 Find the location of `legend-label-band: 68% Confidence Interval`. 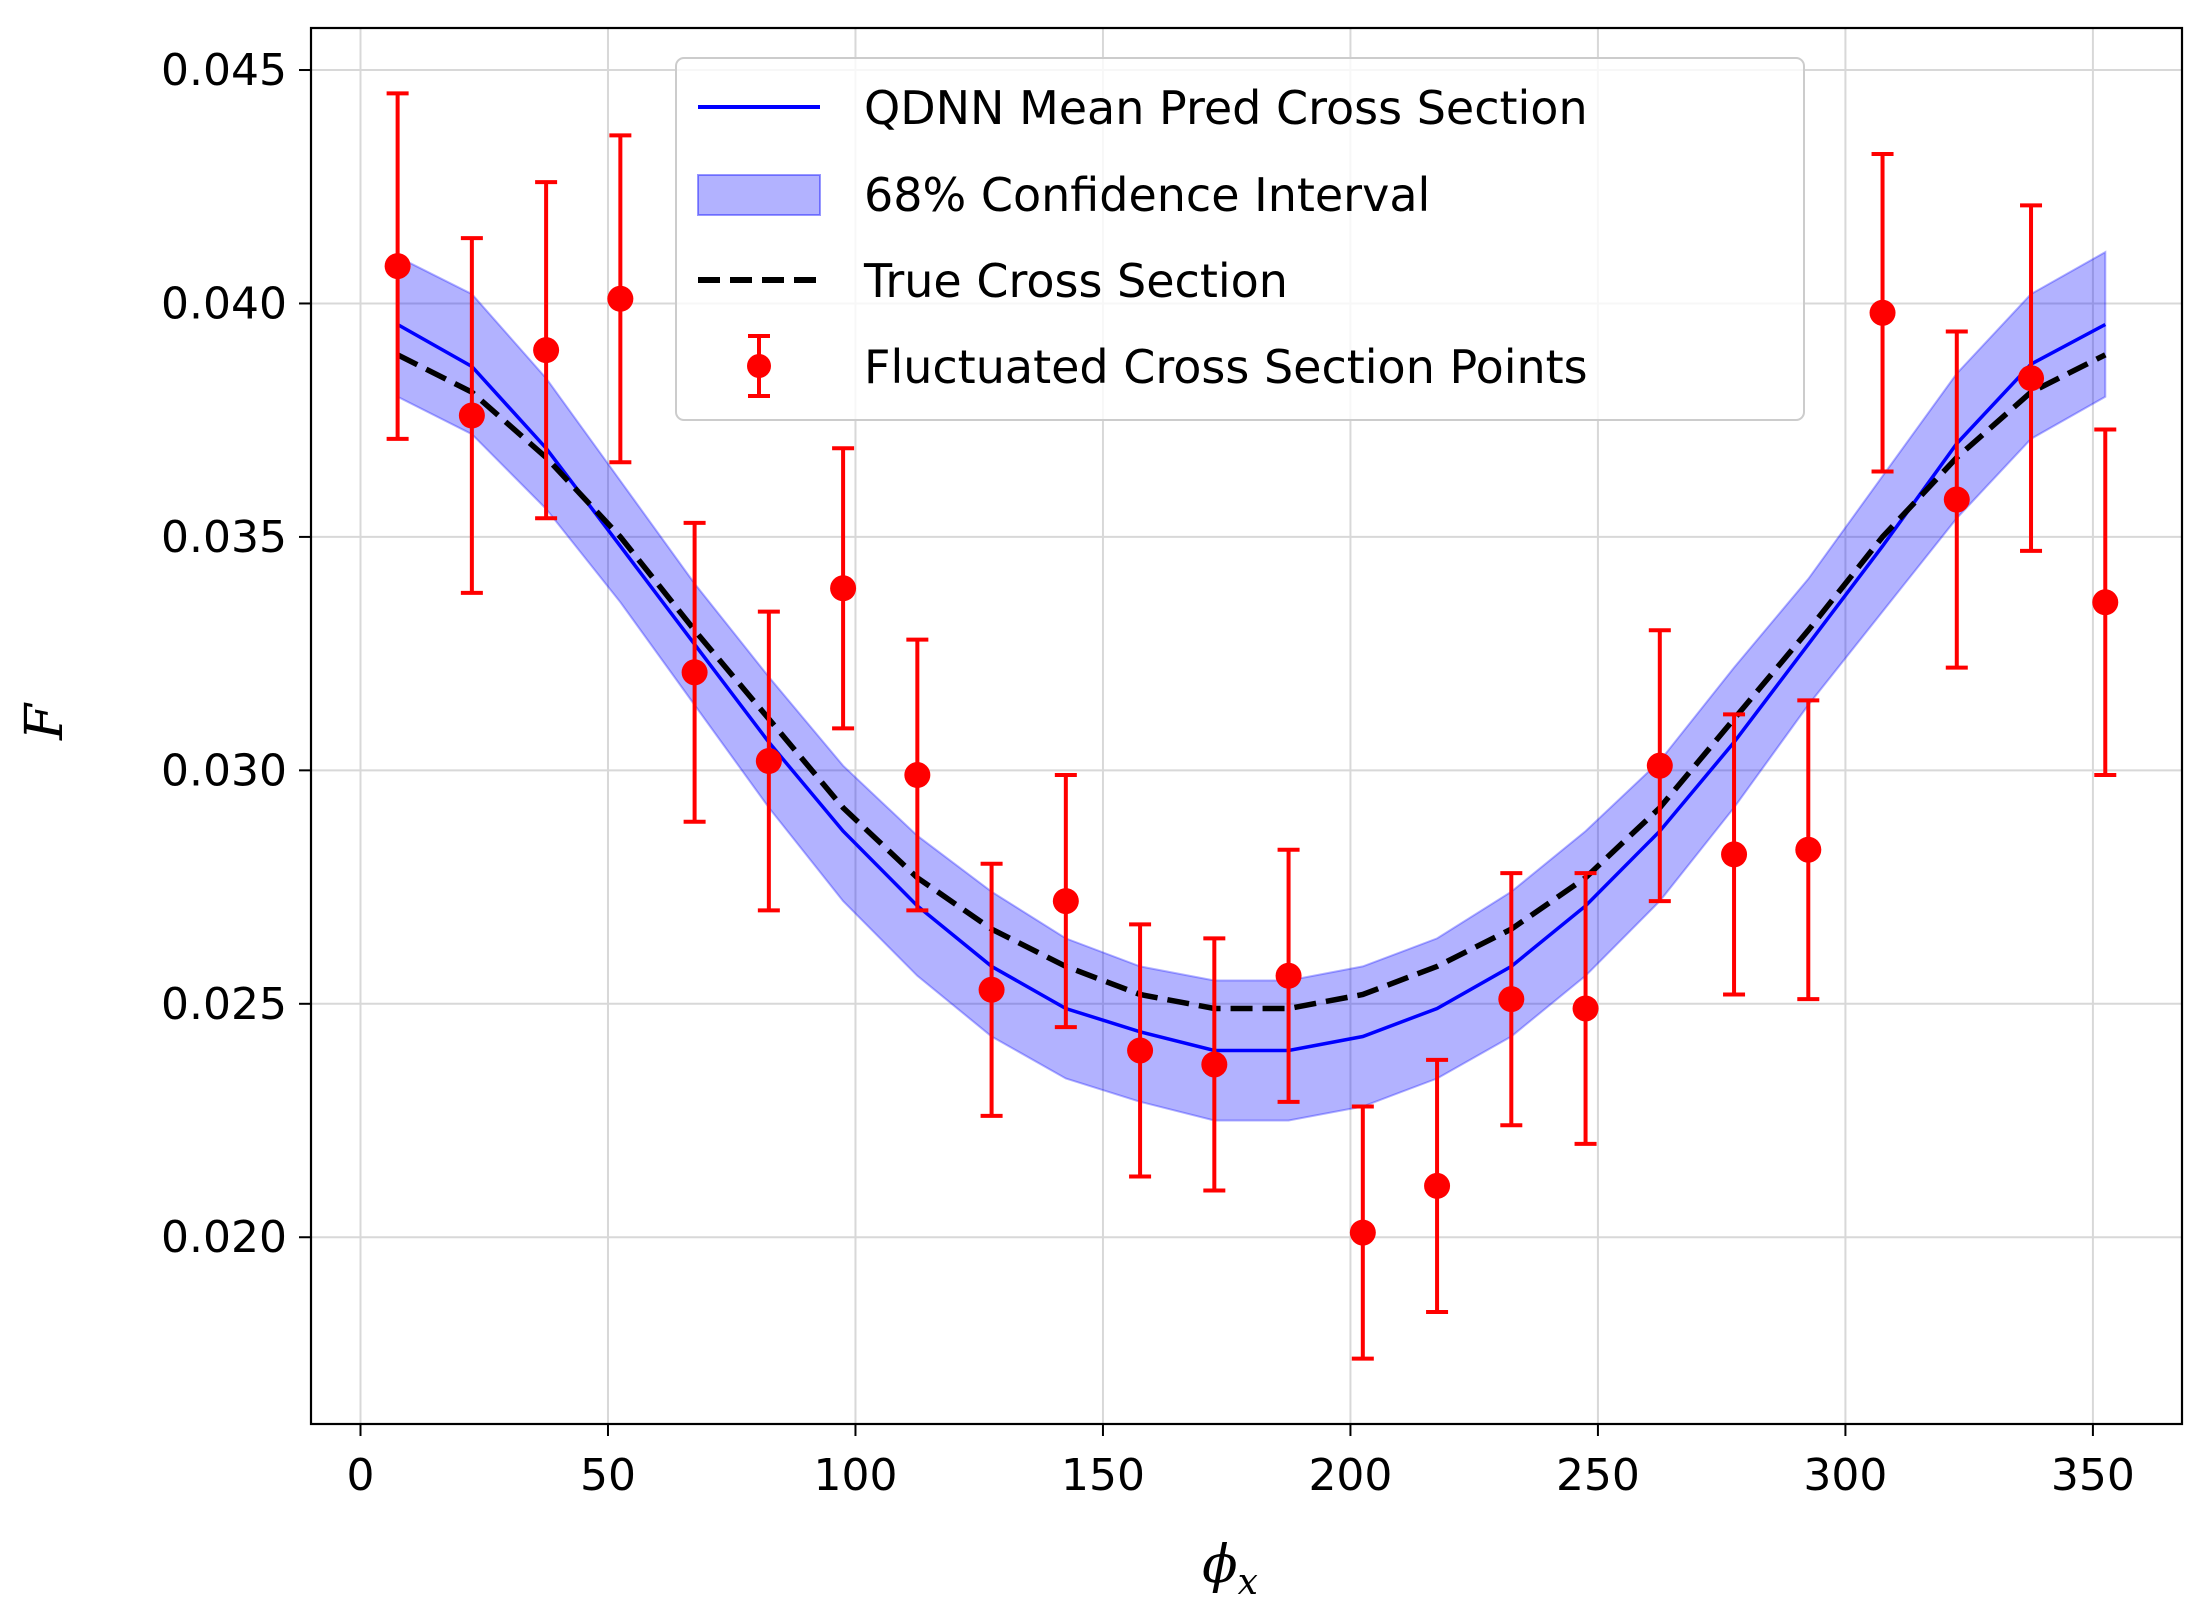

legend-label-band: 68% Confidence Interval is located at coordinates (1147, 195).